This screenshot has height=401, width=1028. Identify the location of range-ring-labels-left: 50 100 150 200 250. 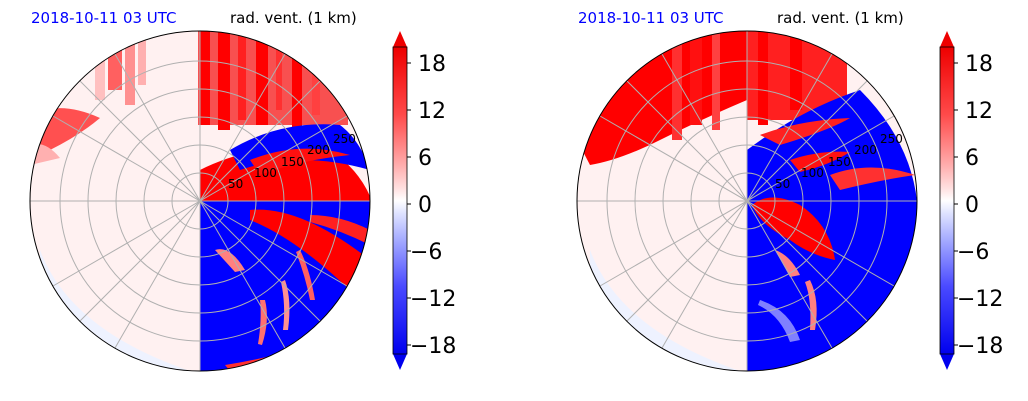
(292, 161).